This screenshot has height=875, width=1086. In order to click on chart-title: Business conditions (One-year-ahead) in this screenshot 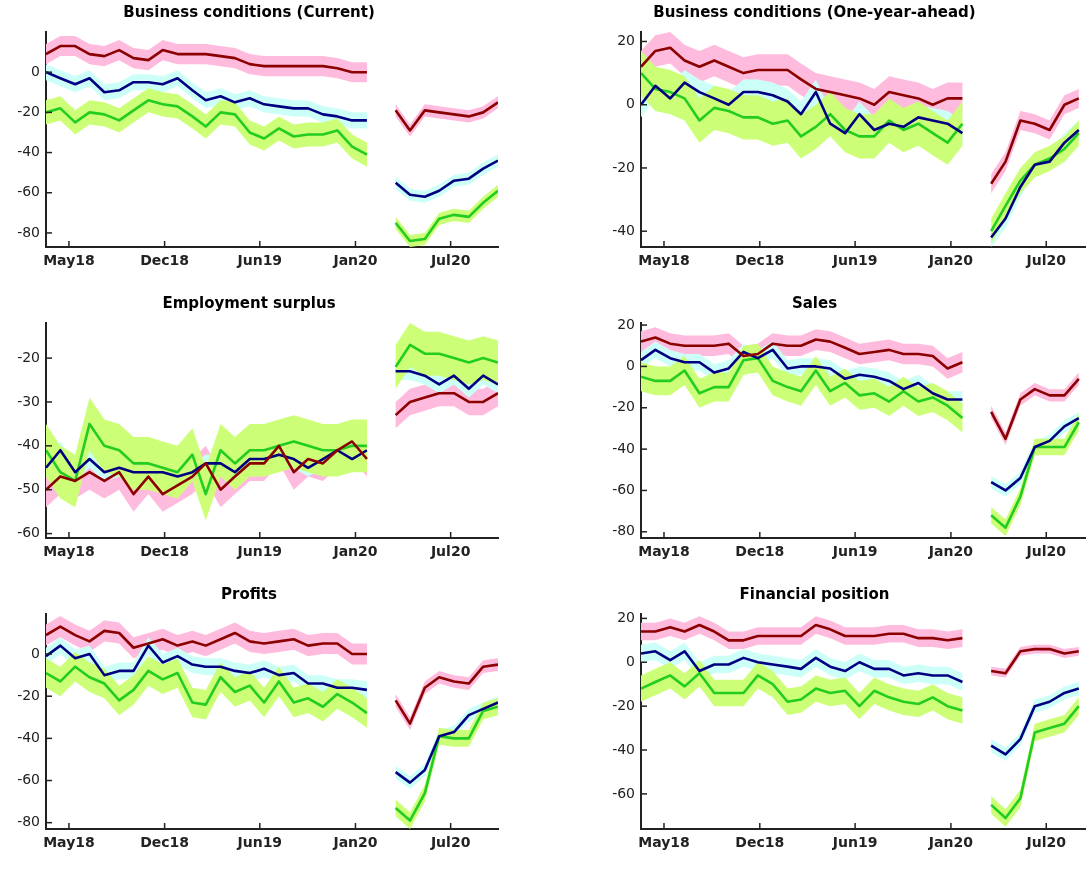, I will do `click(814, 11)`.